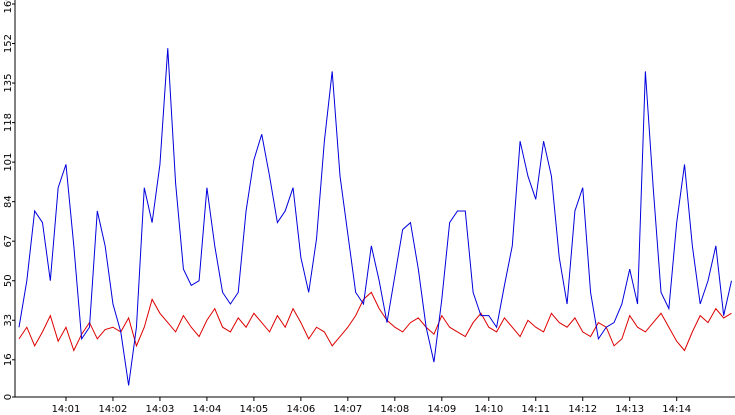  What do you see at coordinates (535, 409) in the screenshot?
I see `x-tick-label: 14:11` at bounding box center [535, 409].